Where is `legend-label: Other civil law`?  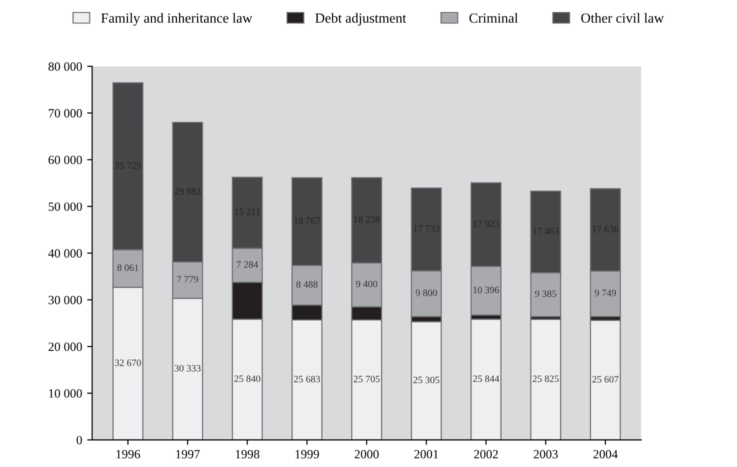
legend-label: Other civil law is located at coordinates (622, 18).